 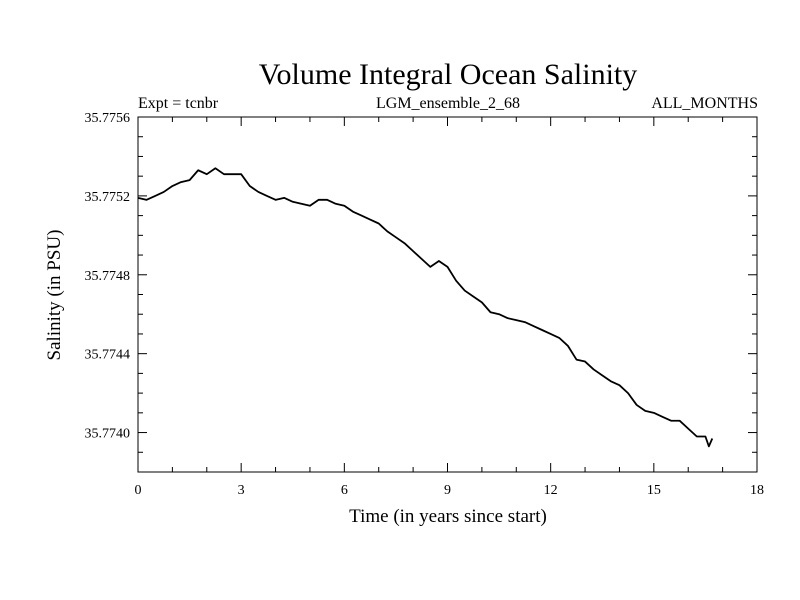 What do you see at coordinates (108, 197) in the screenshot?
I see `y-tick-label: 35.7752` at bounding box center [108, 197].